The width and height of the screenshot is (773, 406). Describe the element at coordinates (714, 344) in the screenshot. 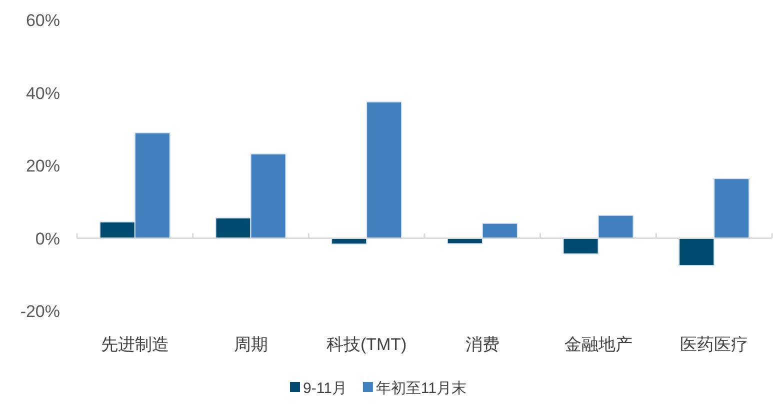

I see `x-tick-label: 医药医疗` at that location.